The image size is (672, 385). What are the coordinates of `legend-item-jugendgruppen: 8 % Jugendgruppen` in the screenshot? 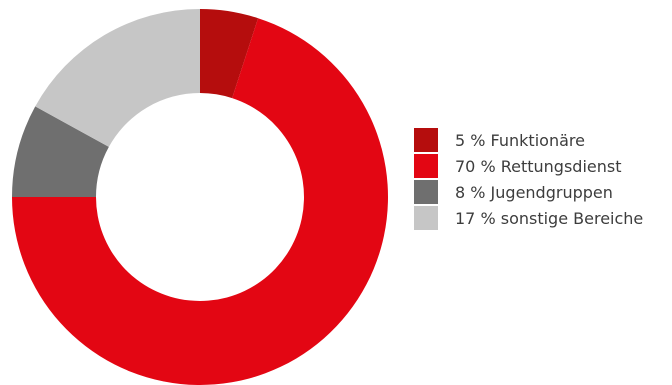 It's located at (543, 192).